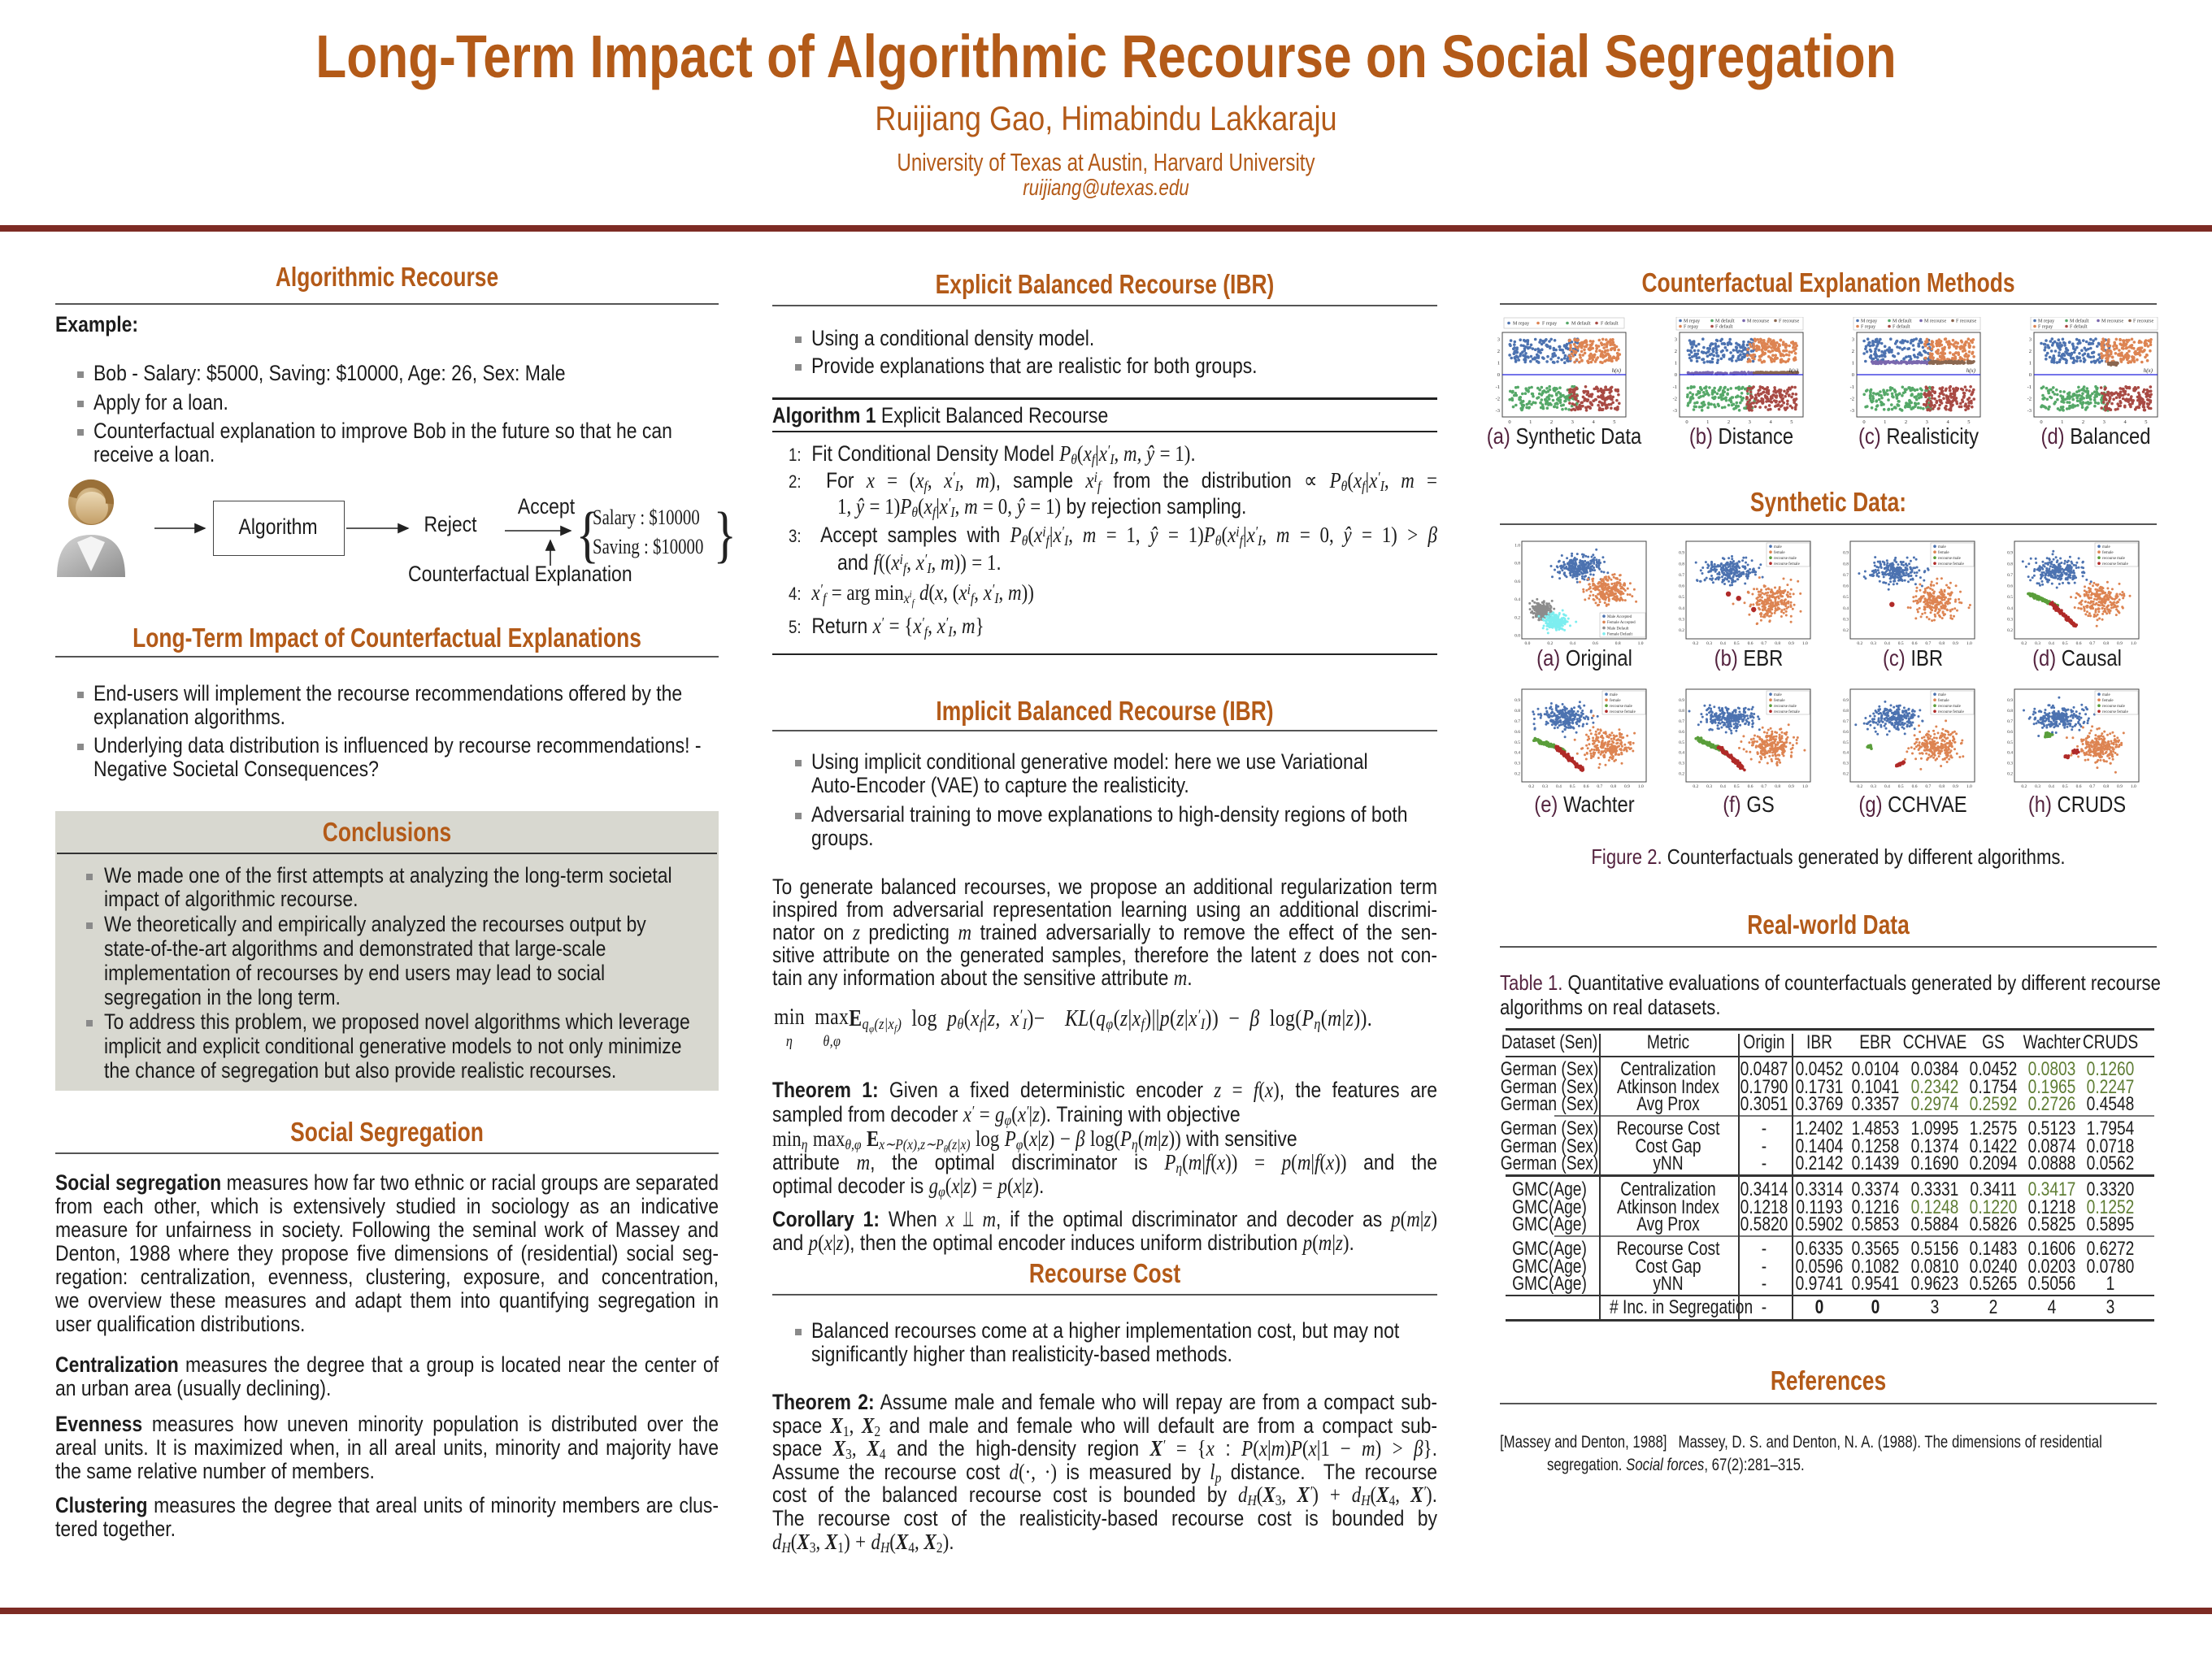  I want to click on svg-text: Male Accepted, so click(1619, 617).